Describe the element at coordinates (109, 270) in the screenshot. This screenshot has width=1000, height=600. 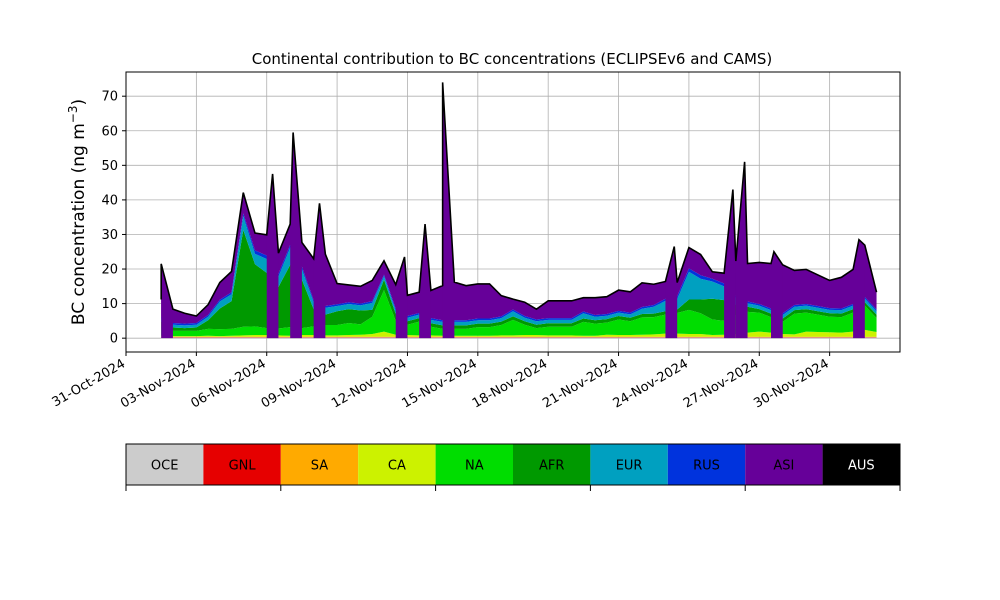
I see `y-tick-label: 20` at that location.